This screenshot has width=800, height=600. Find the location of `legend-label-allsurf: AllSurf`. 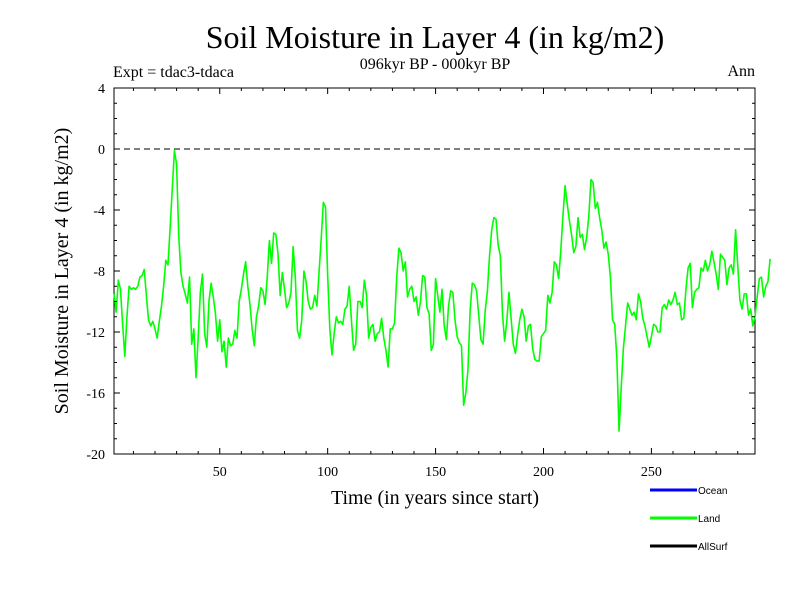

legend-label-allsurf: AllSurf is located at coordinates (713, 547).